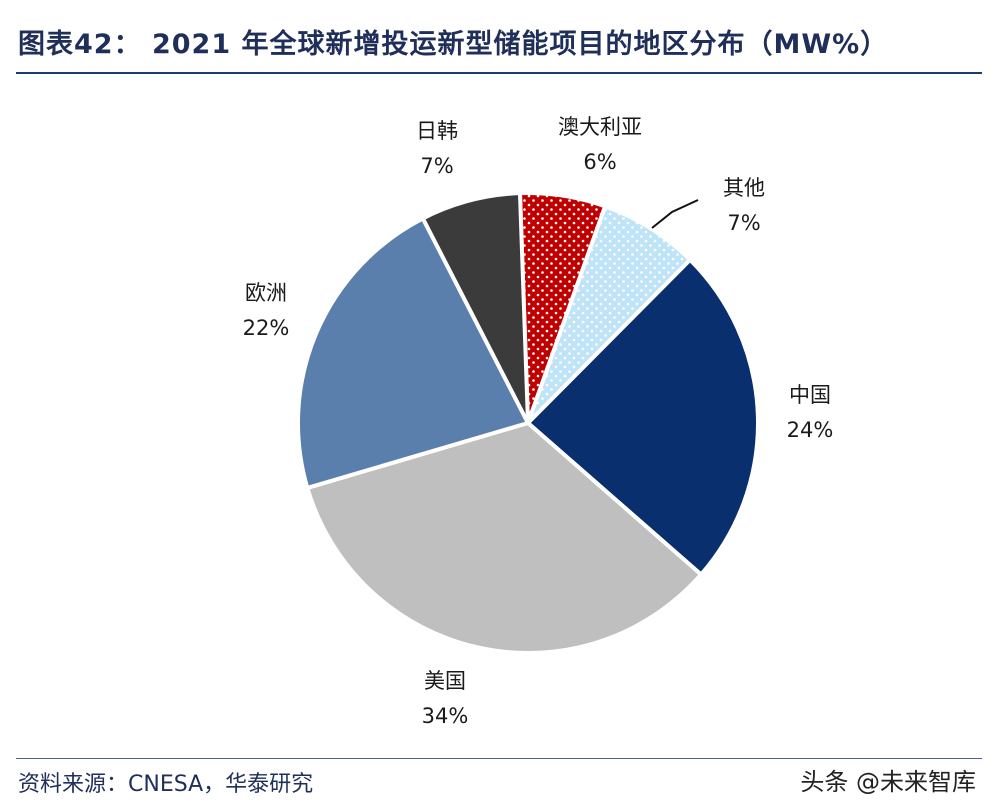 Image resolution: width=994 pixels, height=808 pixels. What do you see at coordinates (445, 716) in the screenshot?
I see `slice-label-value: 34%` at bounding box center [445, 716].